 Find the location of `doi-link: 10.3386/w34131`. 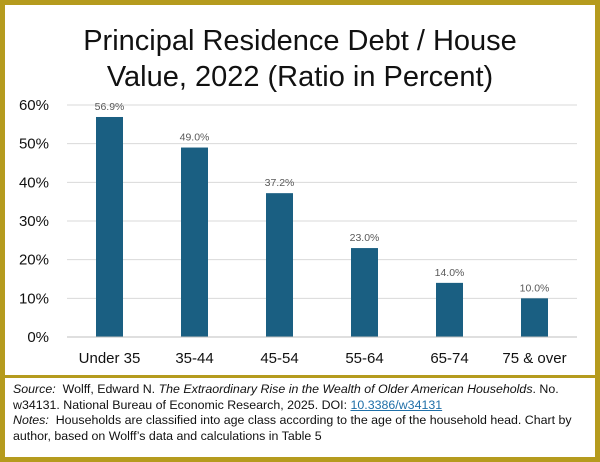

doi-link: 10.3386/w34131 is located at coordinates (396, 404).